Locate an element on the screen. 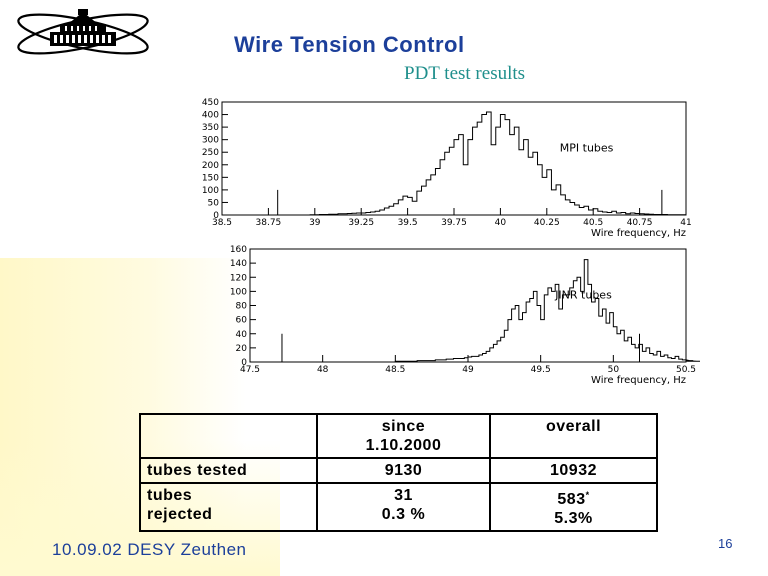 Image resolution: width=768 pixels, height=576 pixels. table-row: since 1.10.2000 overall is located at coordinates (398, 436).